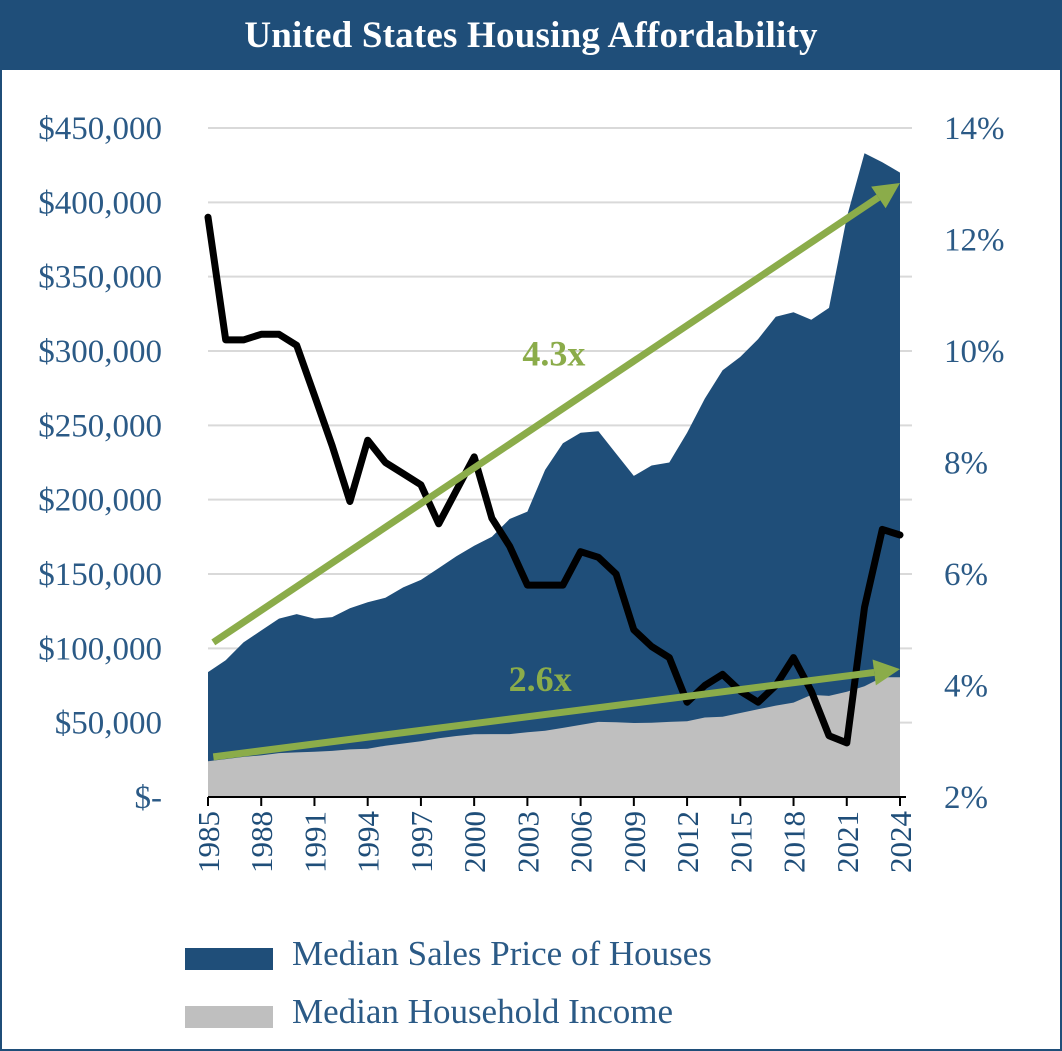  Describe the element at coordinates (966, 464) in the screenshot. I see `y-right-tick-label: 8%` at that location.